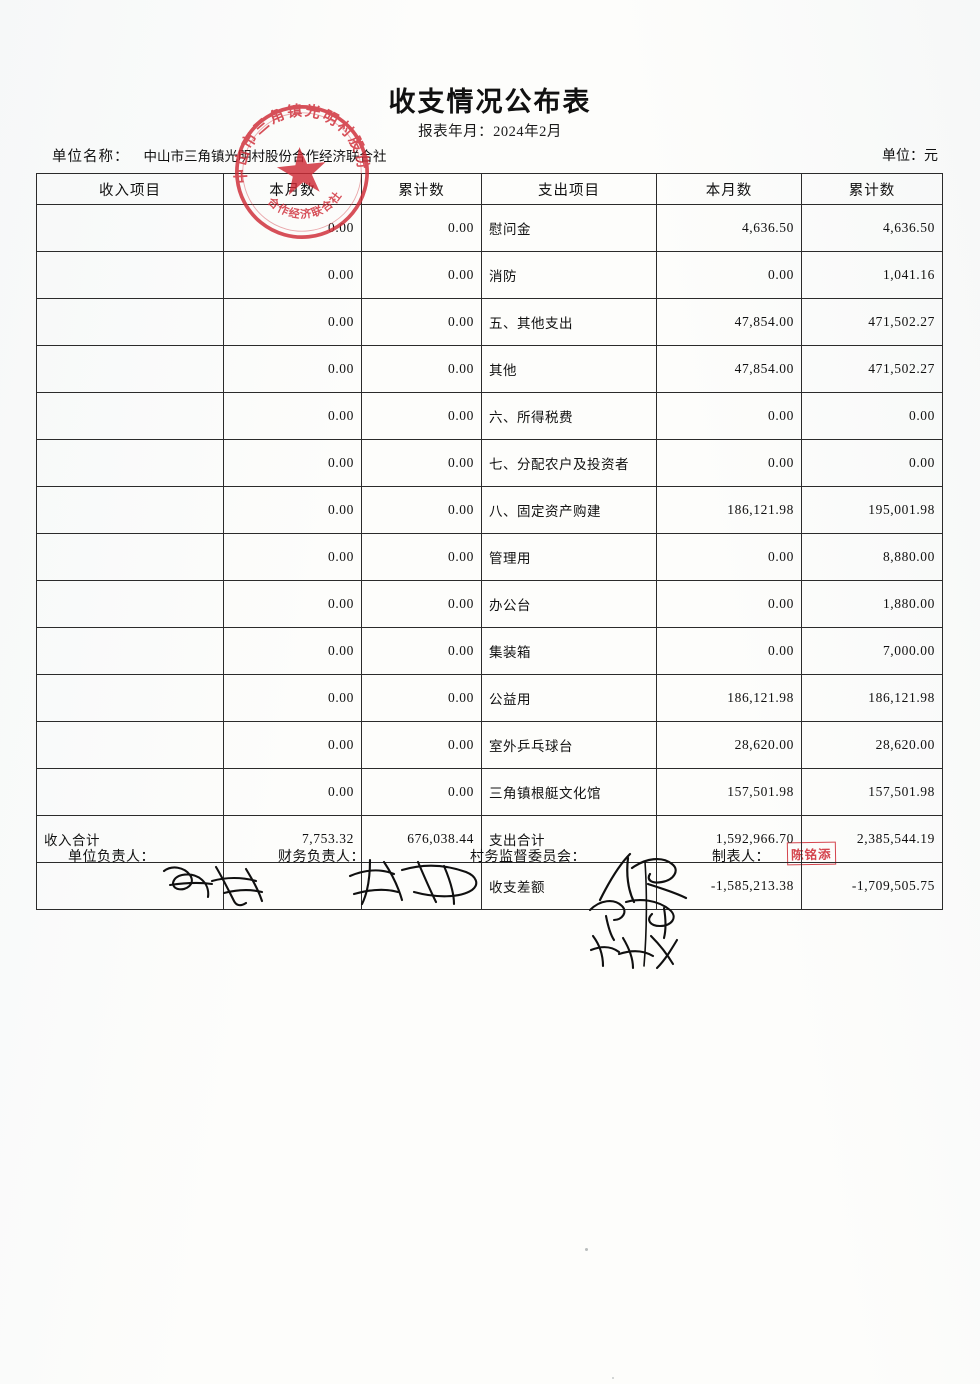 This screenshot has height=1384, width=980. Describe the element at coordinates (729, 745) in the screenshot. I see `cell-expense-month: 28,620.00` at that location.